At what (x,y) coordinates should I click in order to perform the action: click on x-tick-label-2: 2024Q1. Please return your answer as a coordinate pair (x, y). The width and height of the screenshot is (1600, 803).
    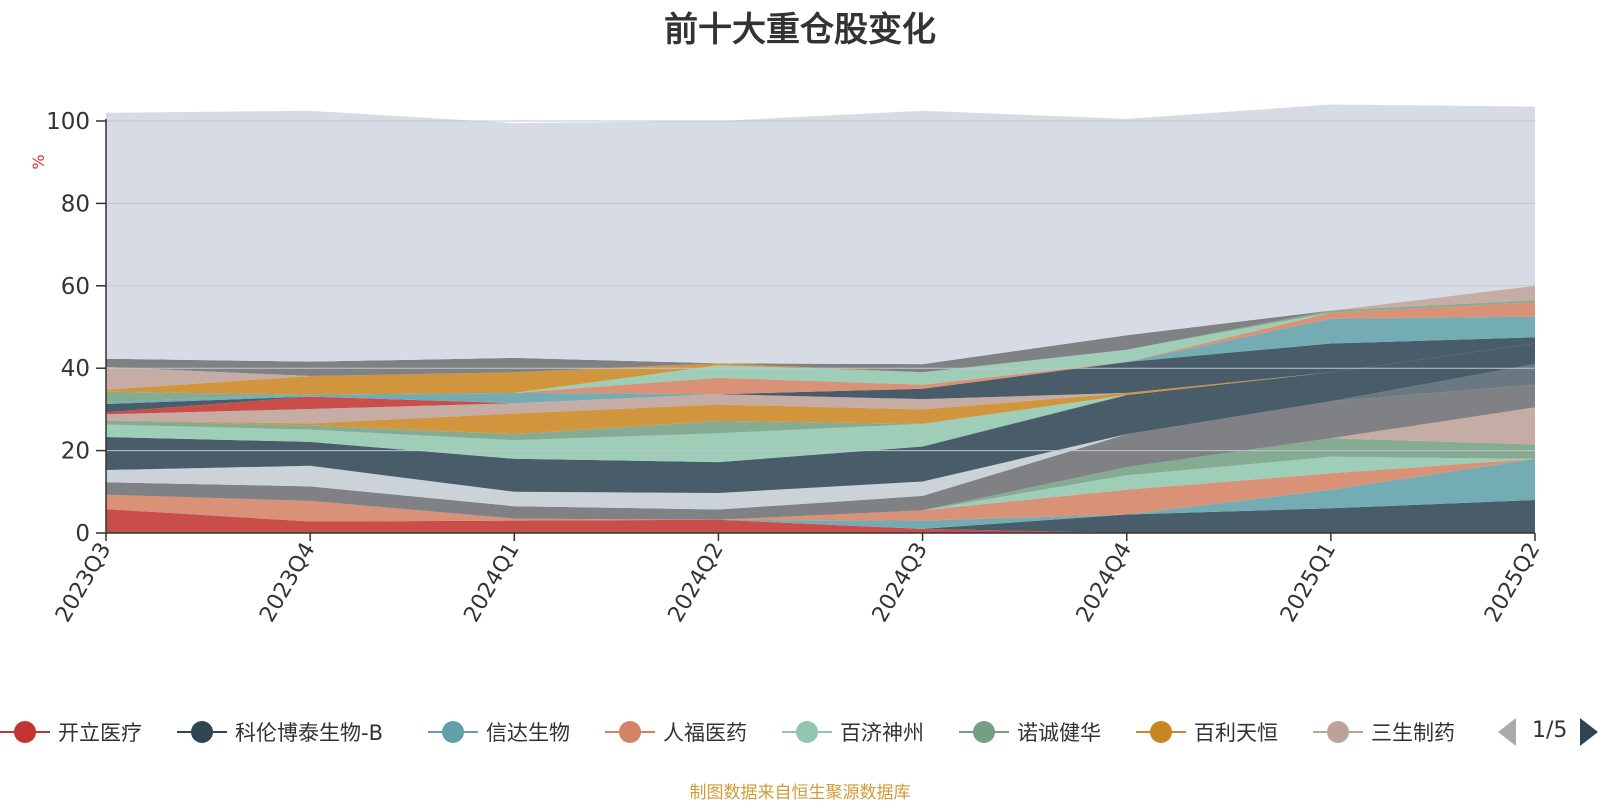
    Looking at the image, I should click on (491, 583).